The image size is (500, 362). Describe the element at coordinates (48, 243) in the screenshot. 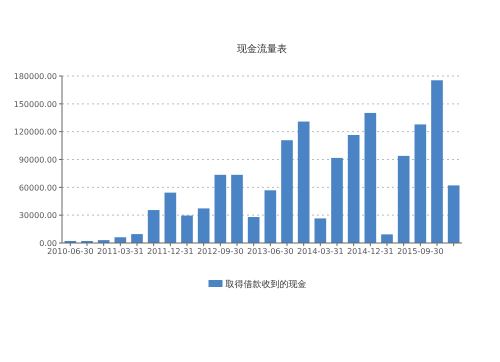

I see `y-tick-label: 0.00` at that location.